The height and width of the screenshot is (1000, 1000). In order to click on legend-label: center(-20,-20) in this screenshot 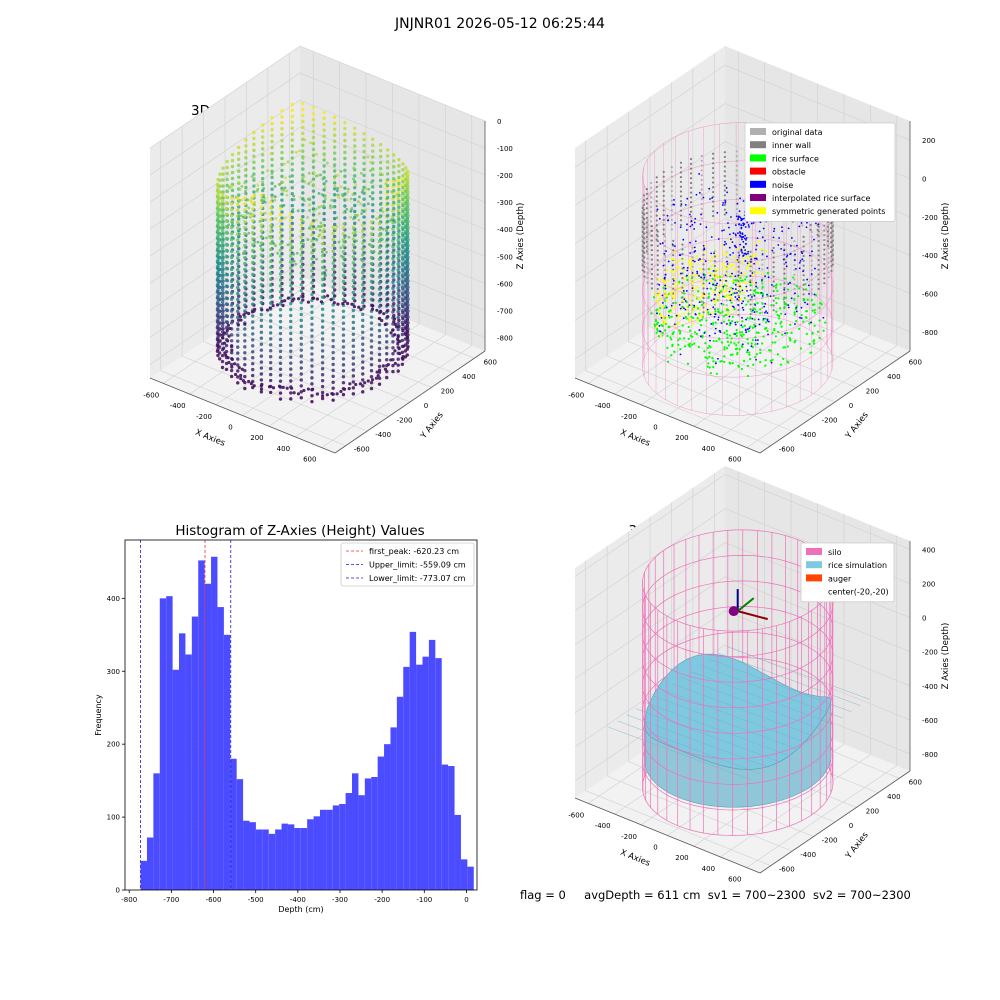, I will do `click(858, 592)`.